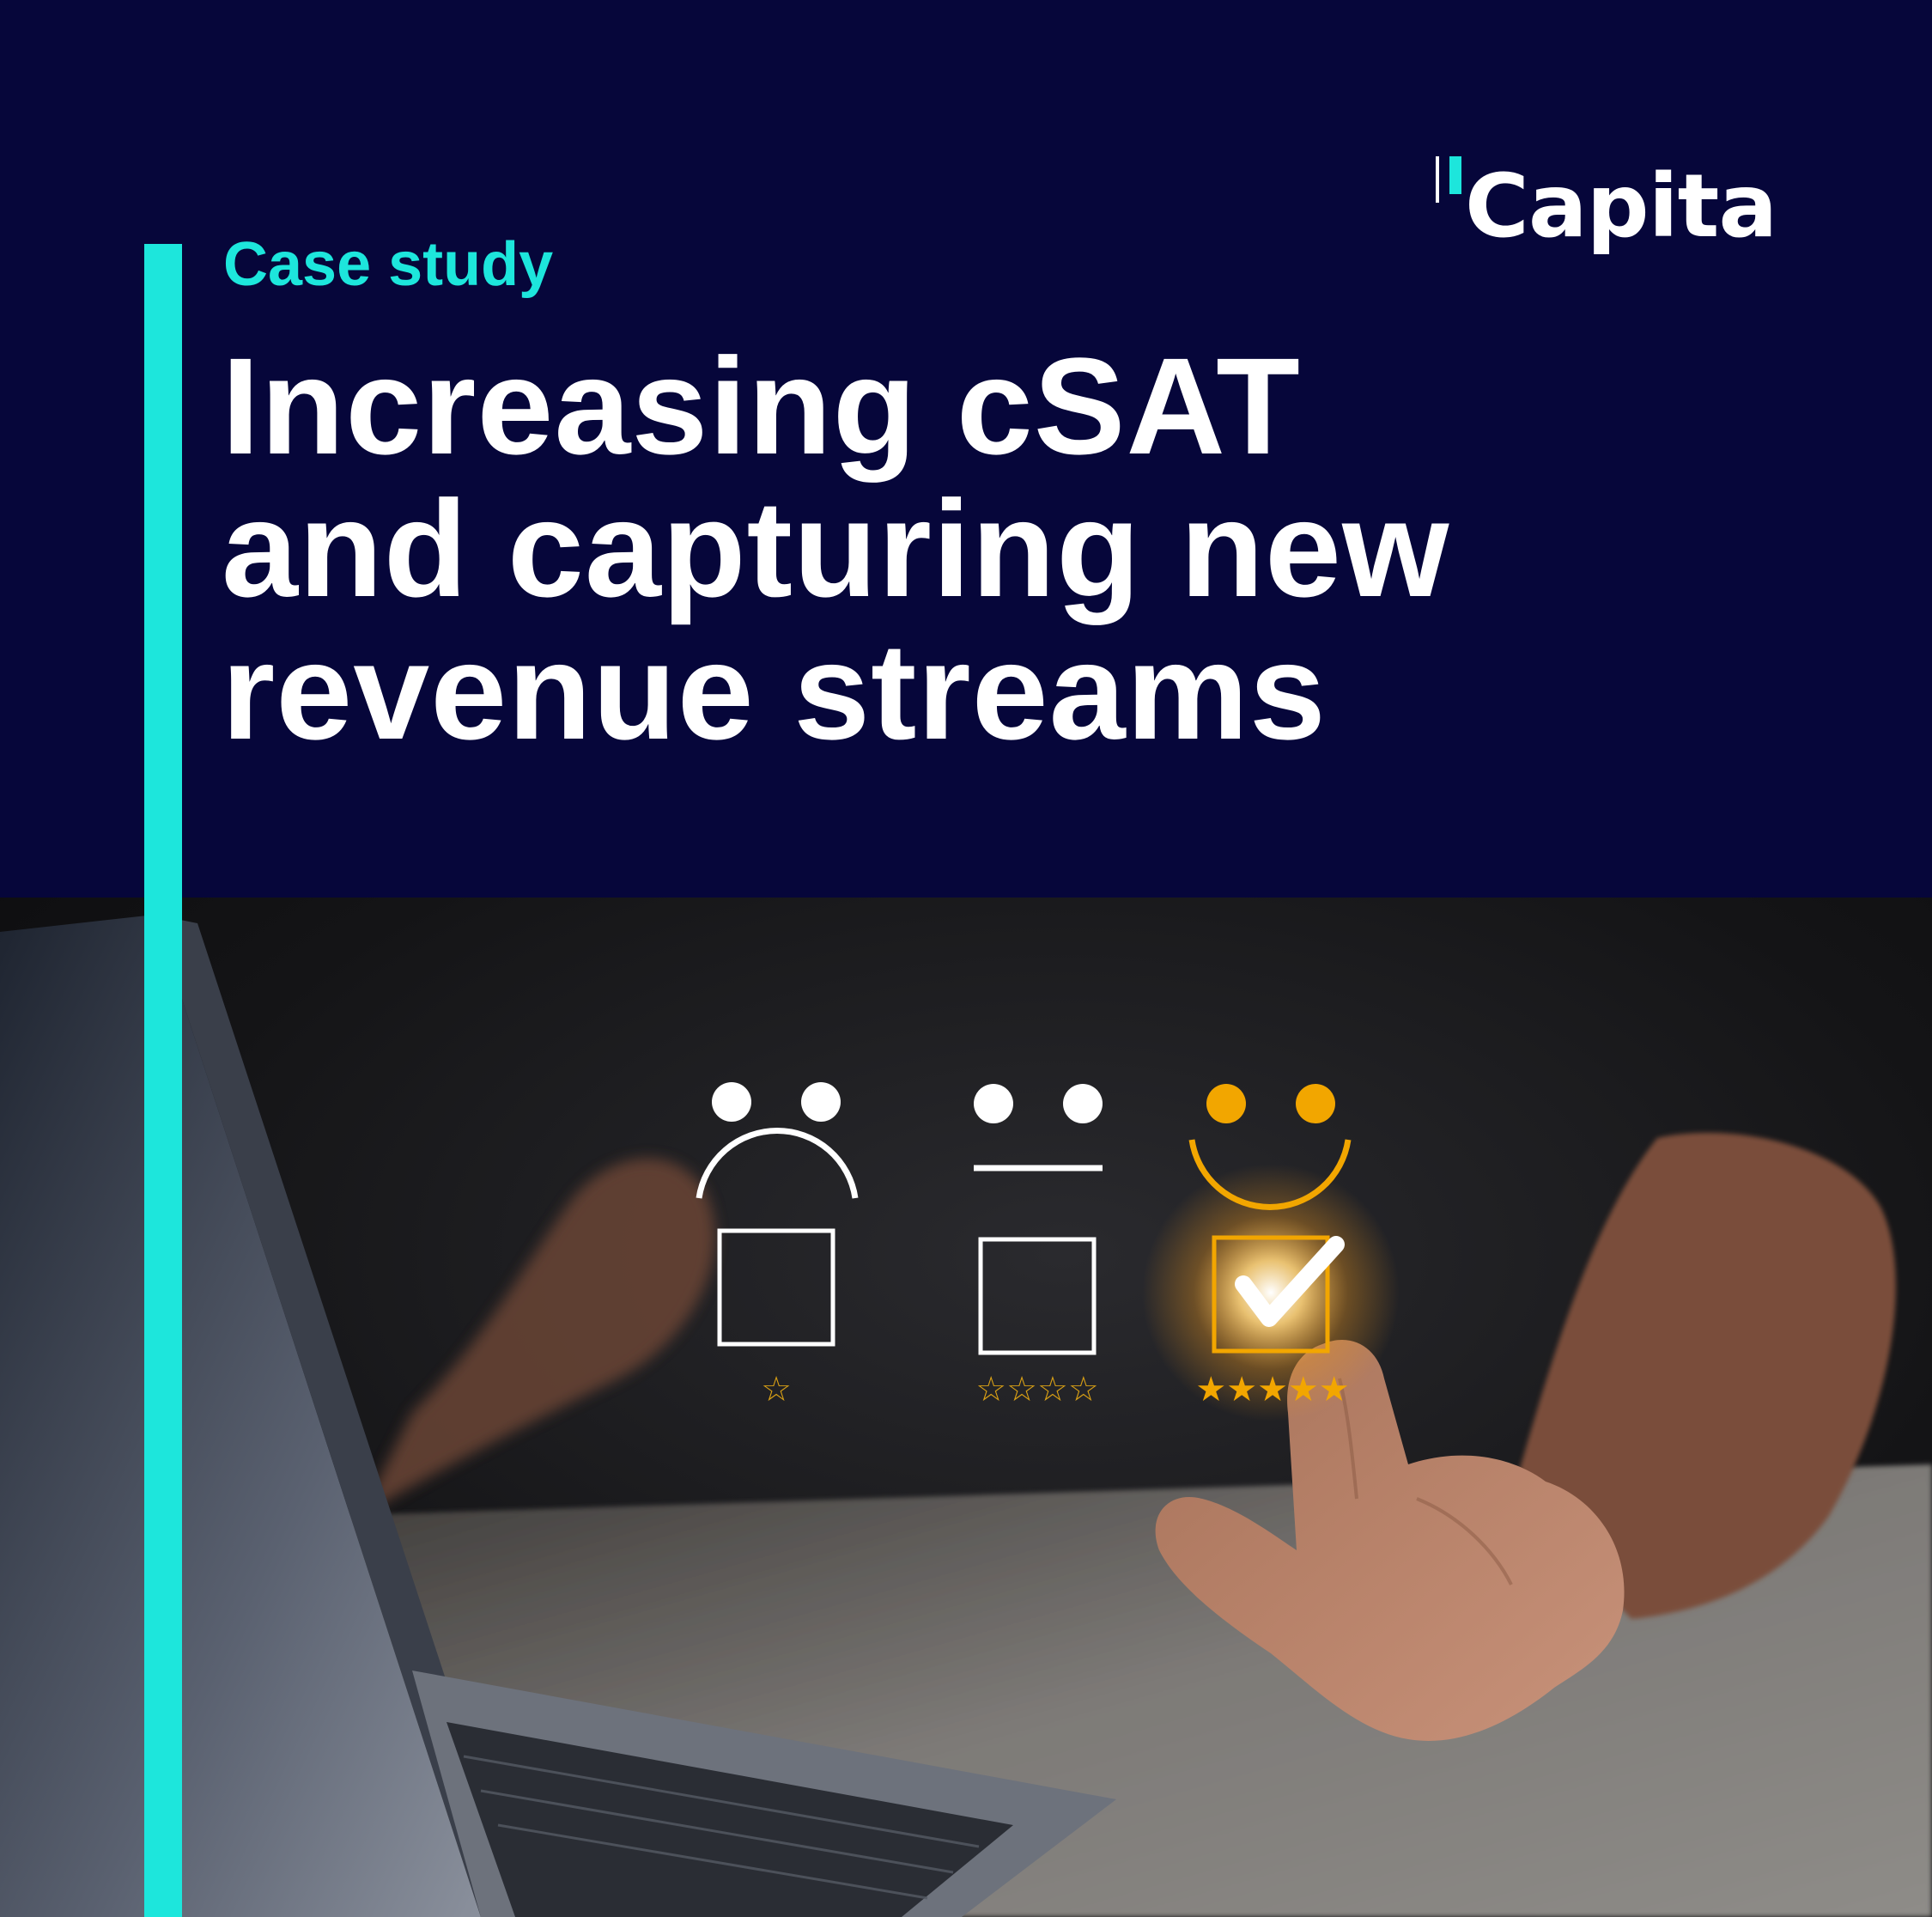  I want to click on rating-option-happy, so click(1270, 1219).